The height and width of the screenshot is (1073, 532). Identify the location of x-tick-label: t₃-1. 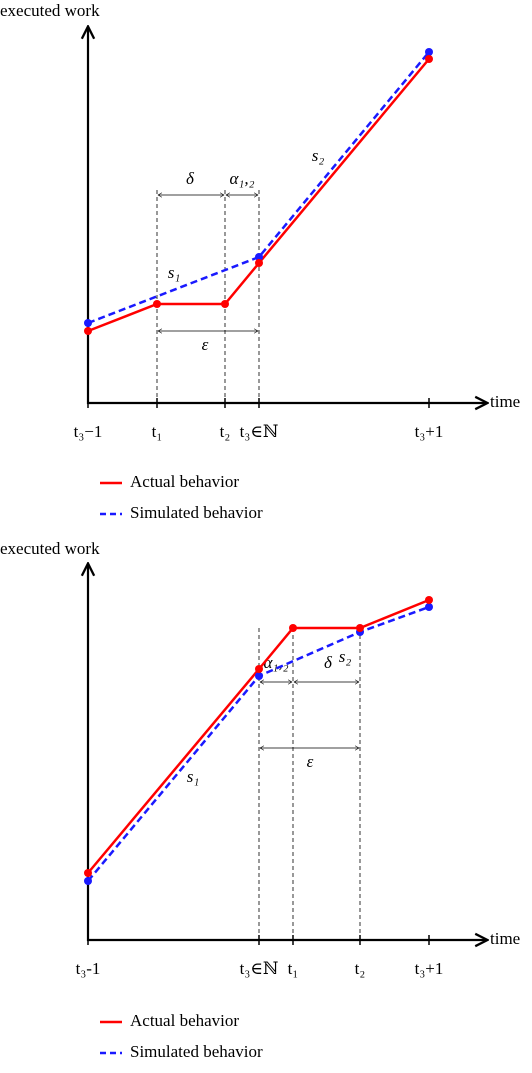
(88, 968).